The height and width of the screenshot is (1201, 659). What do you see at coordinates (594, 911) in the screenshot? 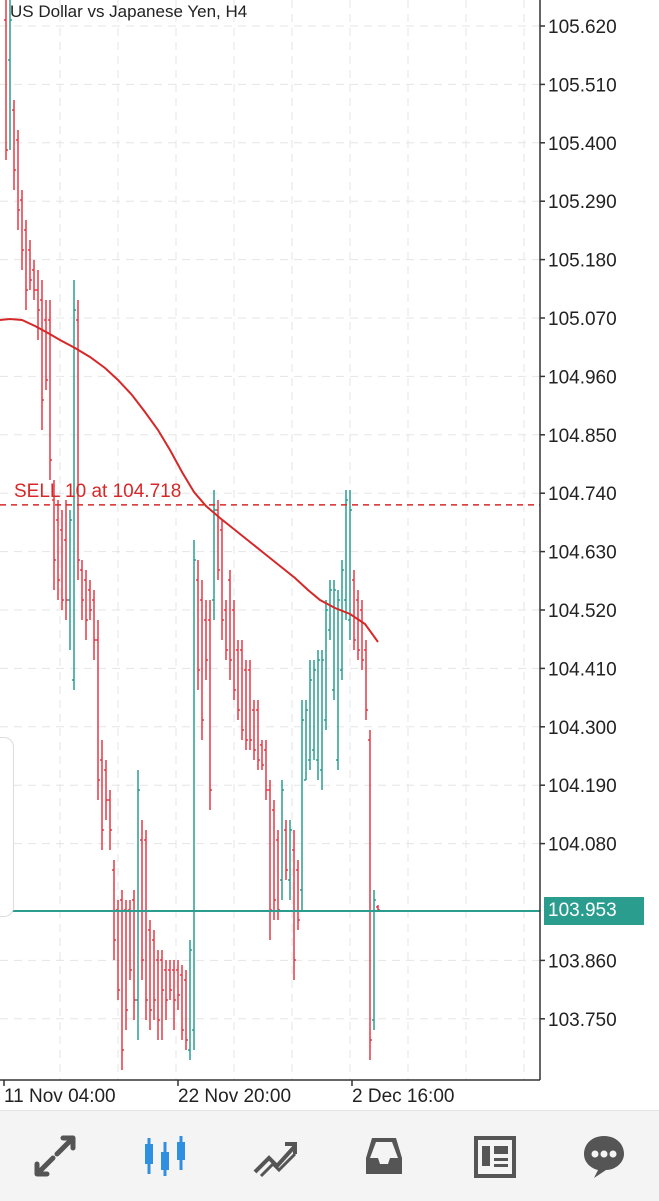
I see `current-price-tag: 103.953` at bounding box center [594, 911].